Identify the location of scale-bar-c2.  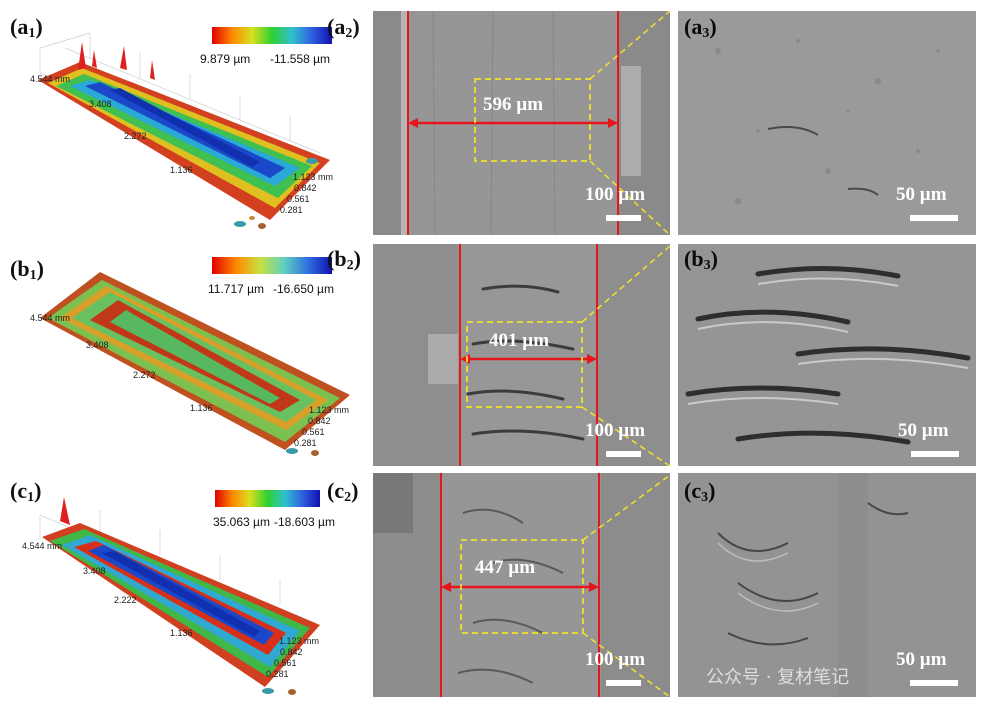
(623, 683).